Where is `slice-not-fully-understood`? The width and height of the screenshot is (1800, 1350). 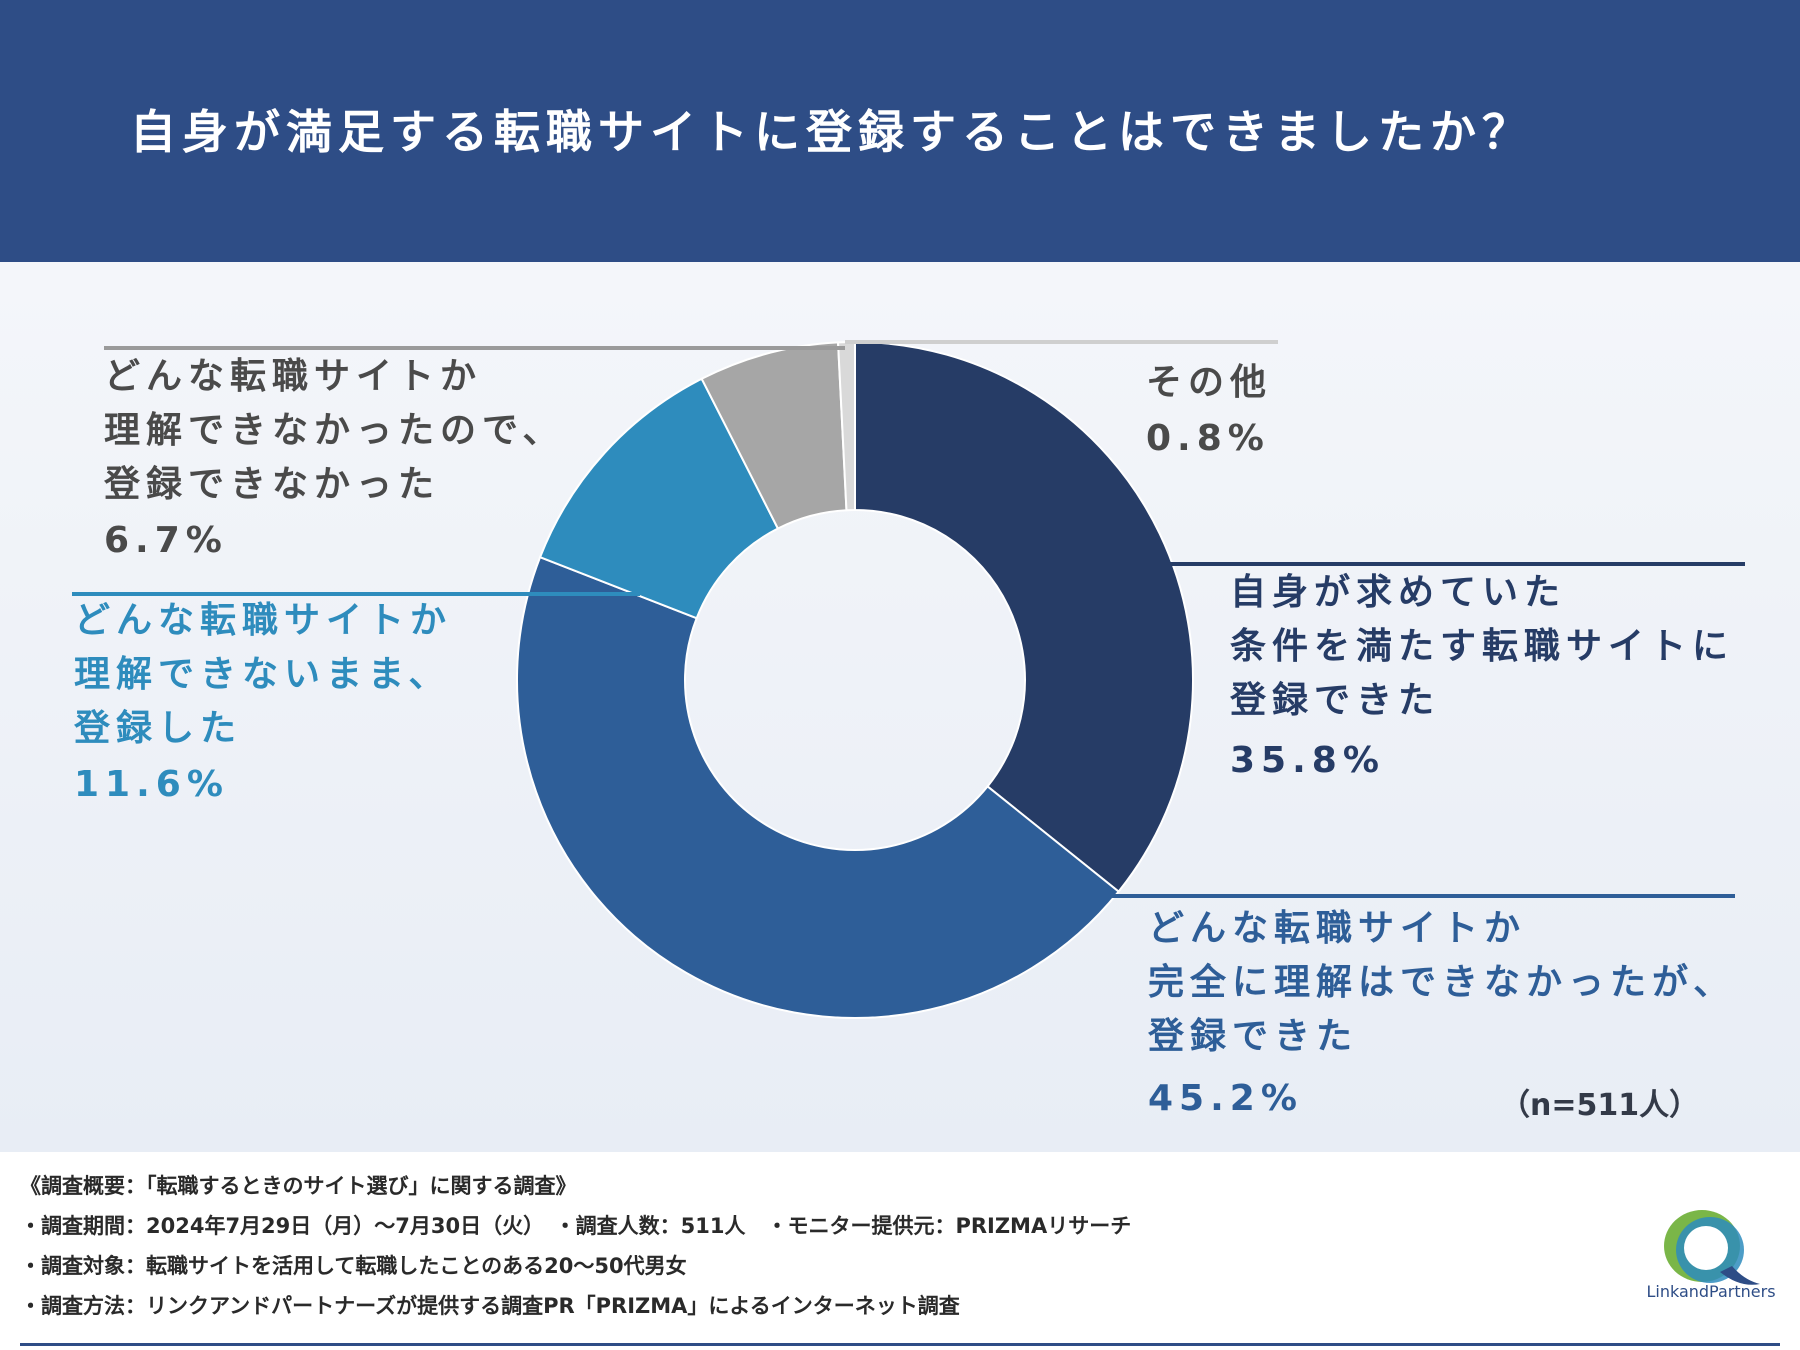
slice-not-fully-understood is located at coordinates (818, 787).